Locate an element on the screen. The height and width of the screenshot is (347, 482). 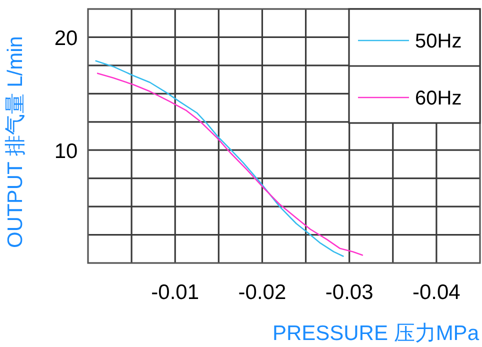
y-axis-title: OUTPUT 排气量 L/min is located at coordinates (15, 142).